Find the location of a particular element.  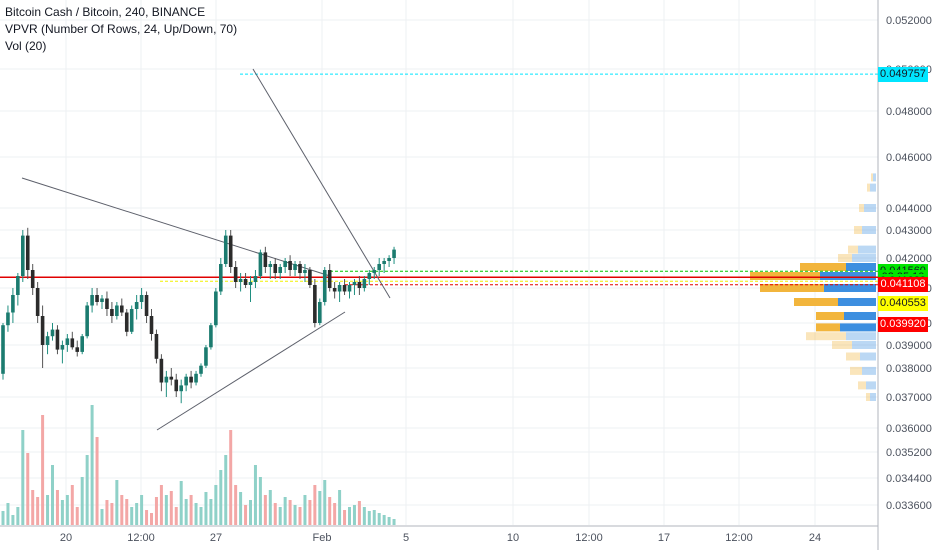

lower-trendline is located at coordinates (251, 371).